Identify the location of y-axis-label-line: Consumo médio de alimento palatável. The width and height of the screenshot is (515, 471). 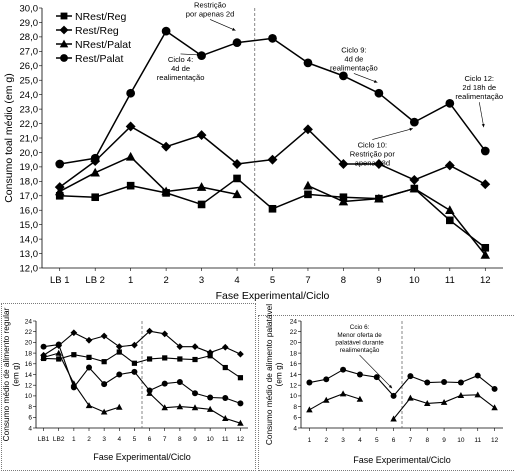
(269, 374).